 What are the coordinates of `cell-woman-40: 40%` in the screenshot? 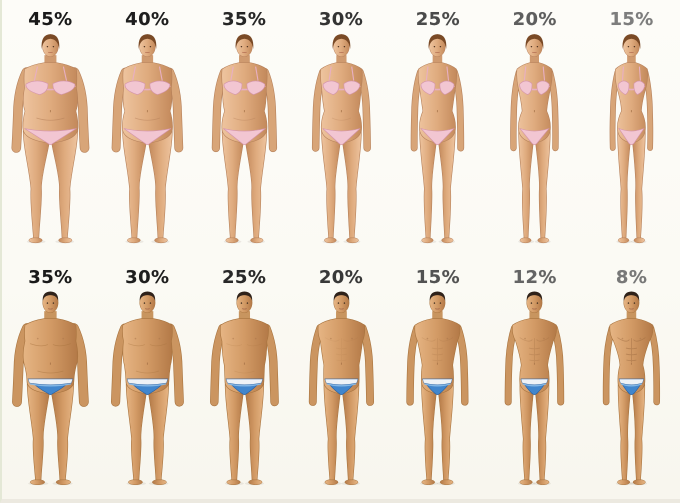 It's located at (147, 128).